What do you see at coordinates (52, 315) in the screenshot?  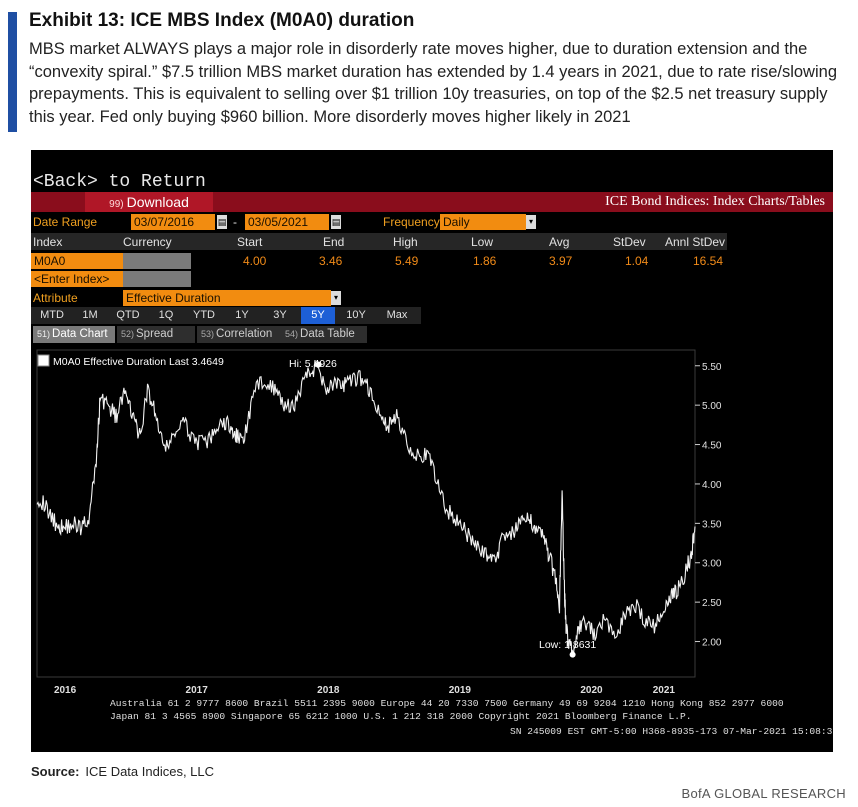 I see `period-mtd: MTD` at bounding box center [52, 315].